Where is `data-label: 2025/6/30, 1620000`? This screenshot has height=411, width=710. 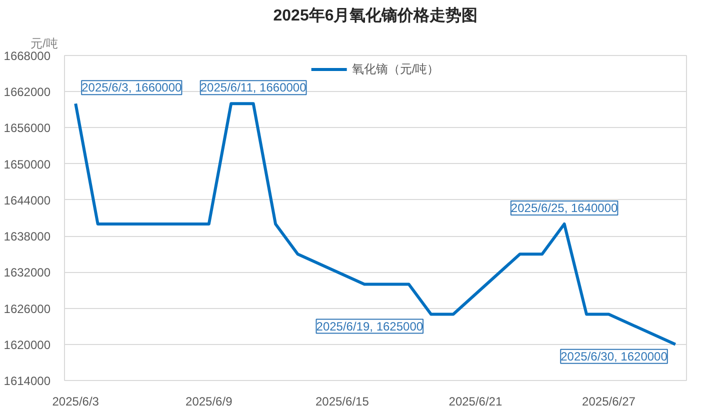
data-label: 2025/6/30, 1620000 is located at coordinates (614, 356).